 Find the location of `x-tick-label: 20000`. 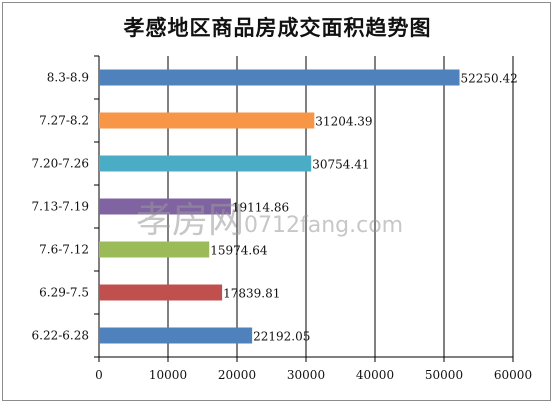

x-tick-label: 20000 is located at coordinates (237, 375).